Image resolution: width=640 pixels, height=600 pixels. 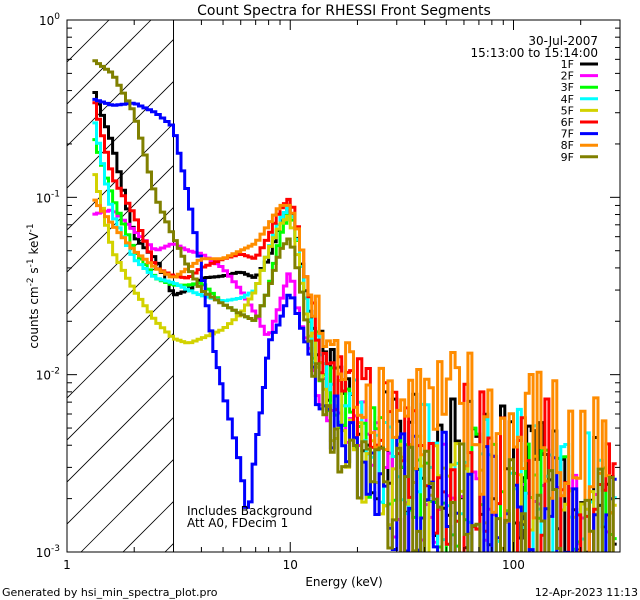 I want to click on legend-label: 2F, so click(x=567, y=76).